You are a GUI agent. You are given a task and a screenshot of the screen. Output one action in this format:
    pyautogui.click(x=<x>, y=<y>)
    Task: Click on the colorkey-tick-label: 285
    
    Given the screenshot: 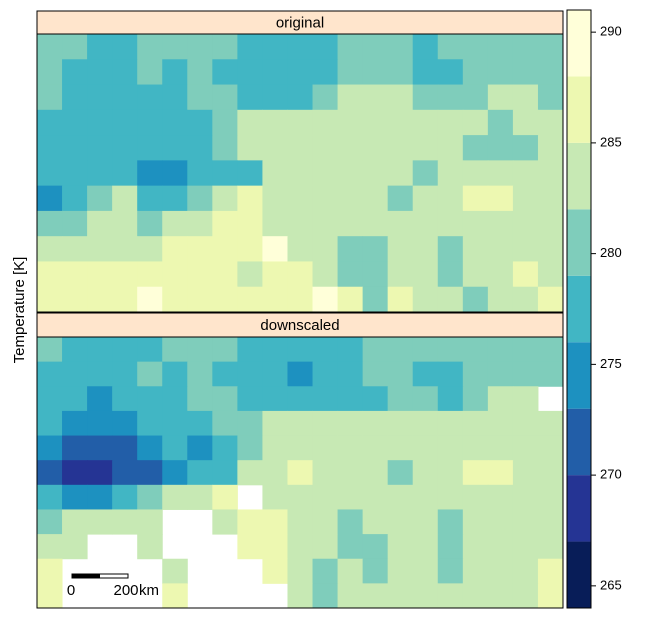 What is the action you would take?
    pyautogui.click(x=611, y=141)
    